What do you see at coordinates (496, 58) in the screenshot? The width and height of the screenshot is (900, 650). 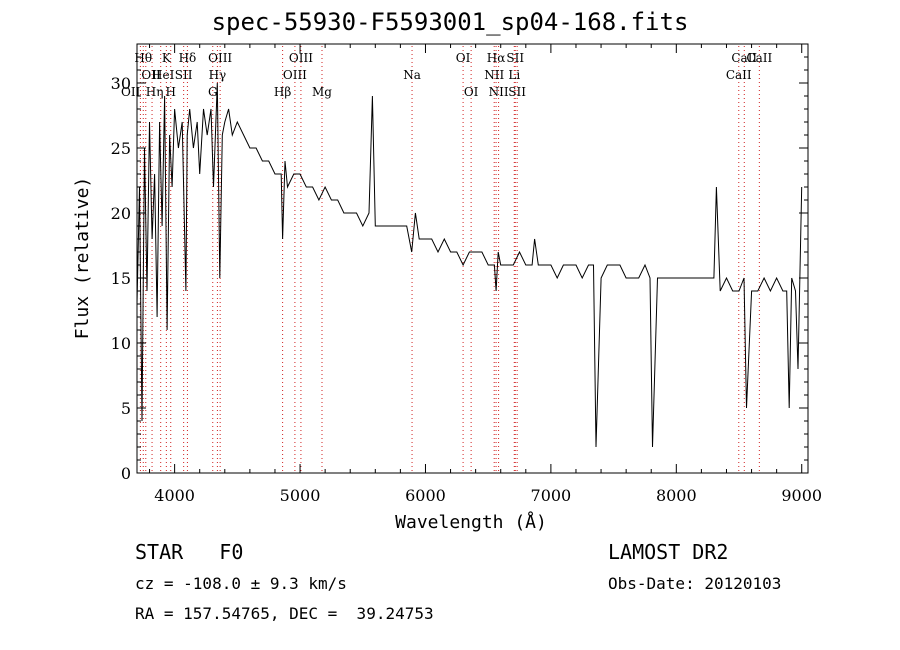 I see `spectral-line-label: Hα` at bounding box center [496, 58].